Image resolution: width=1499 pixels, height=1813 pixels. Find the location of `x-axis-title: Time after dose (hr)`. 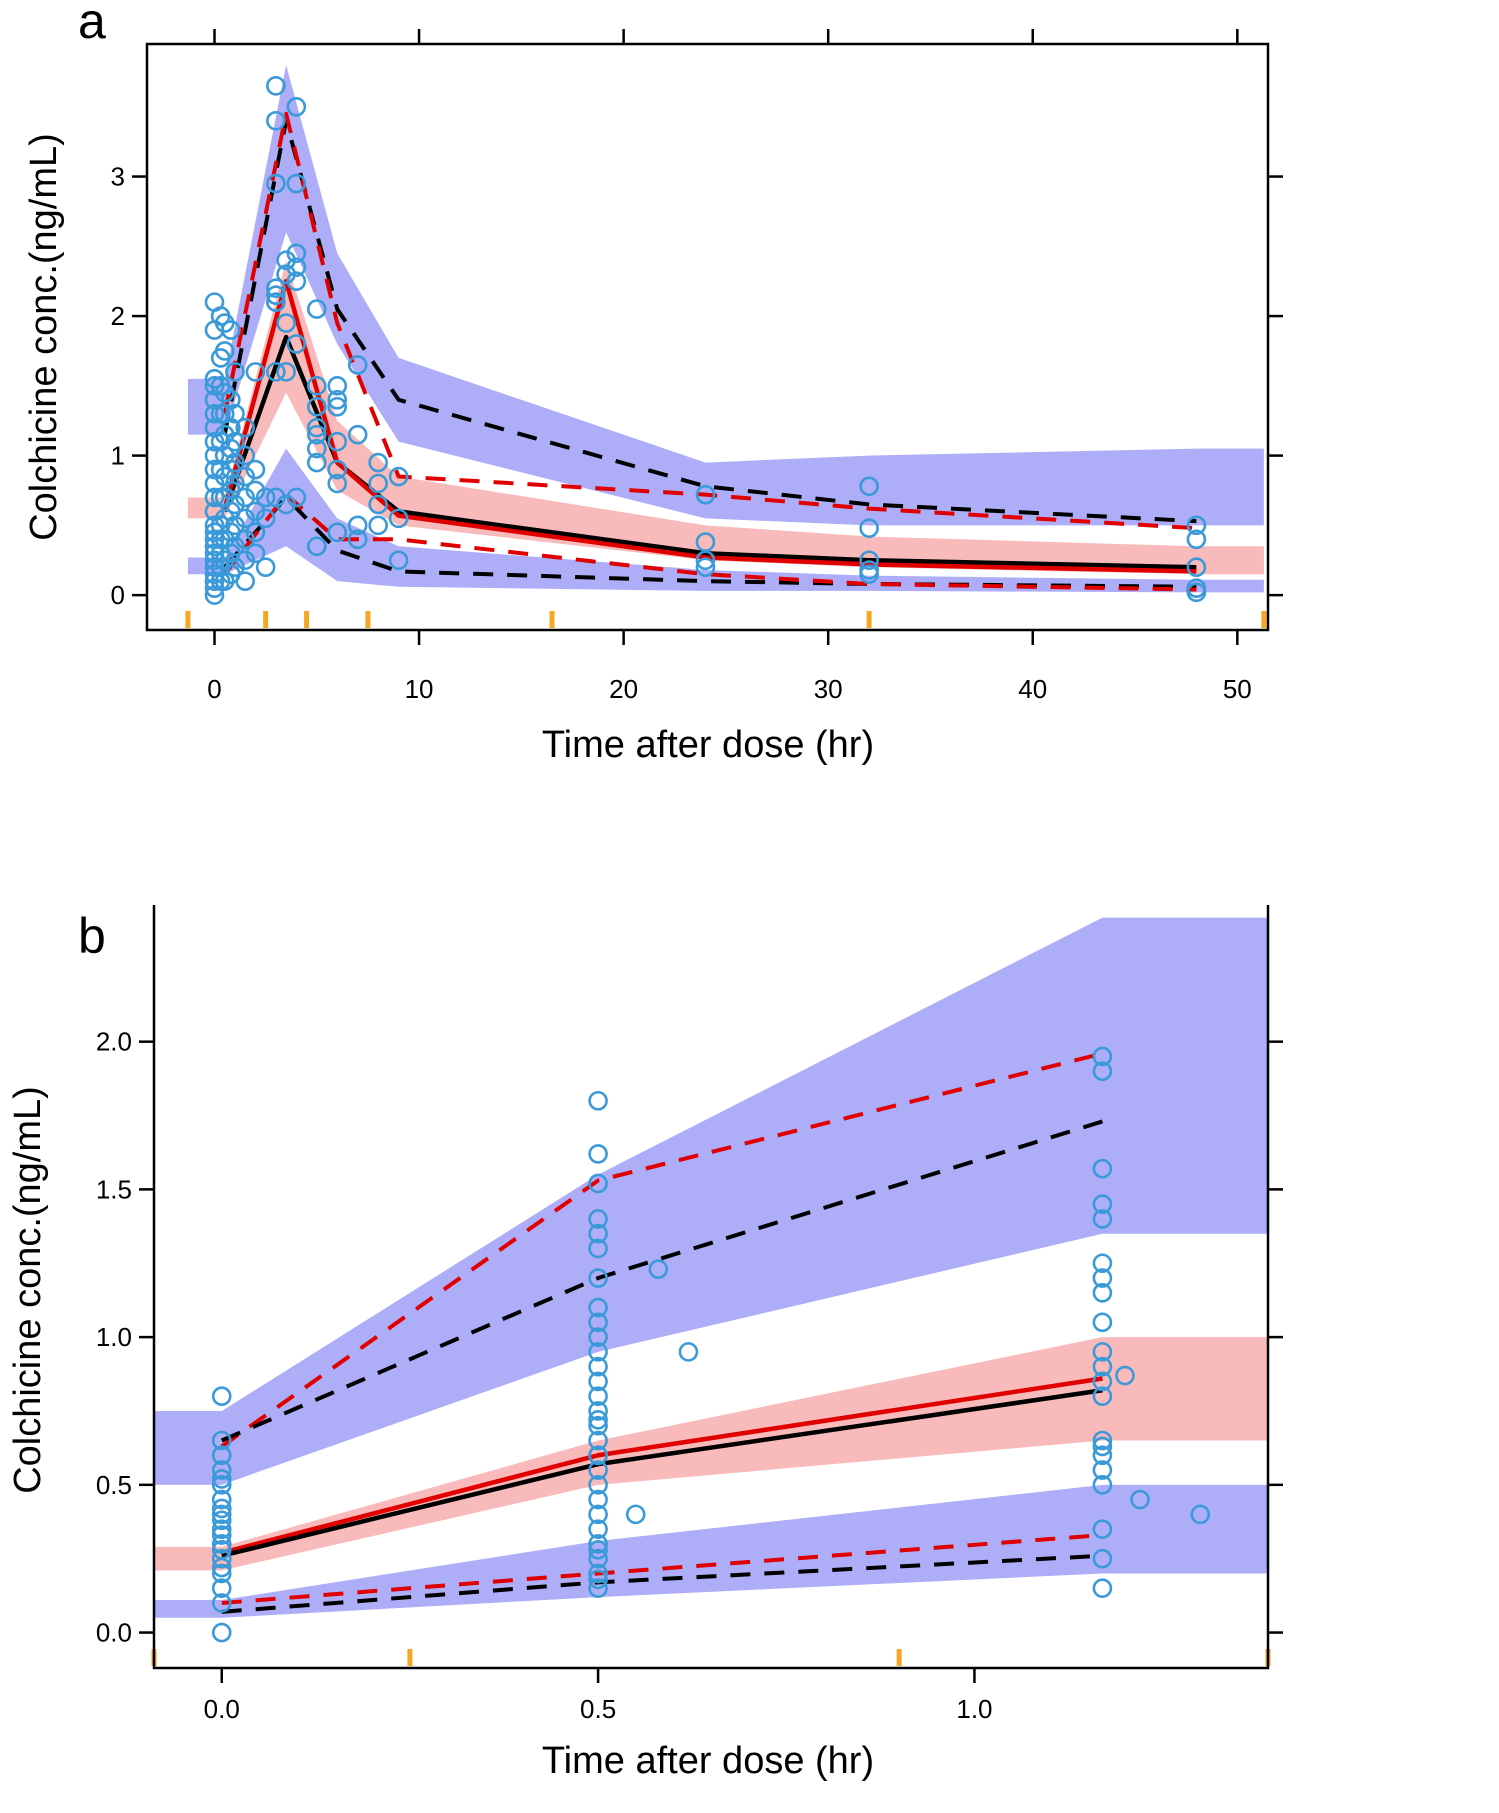

x-axis-title: Time after dose (hr) is located at coordinates (708, 745).